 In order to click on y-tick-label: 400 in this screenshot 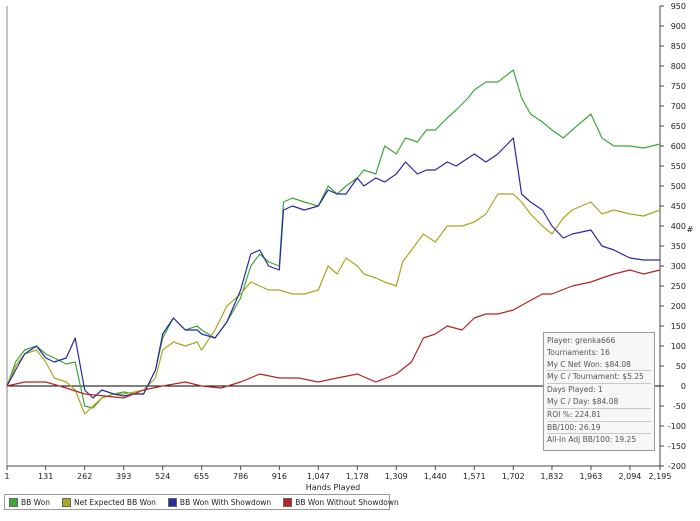, I will do `click(678, 226)`.